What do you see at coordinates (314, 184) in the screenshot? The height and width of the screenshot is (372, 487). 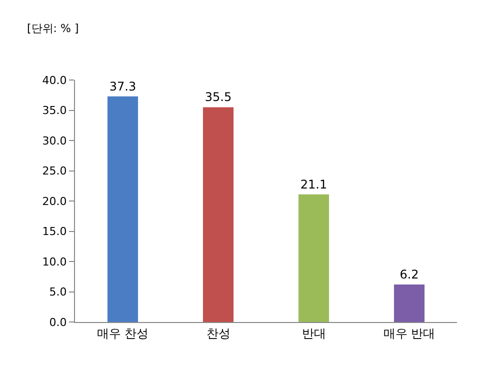 I see `data-label: 21.1` at bounding box center [314, 184].